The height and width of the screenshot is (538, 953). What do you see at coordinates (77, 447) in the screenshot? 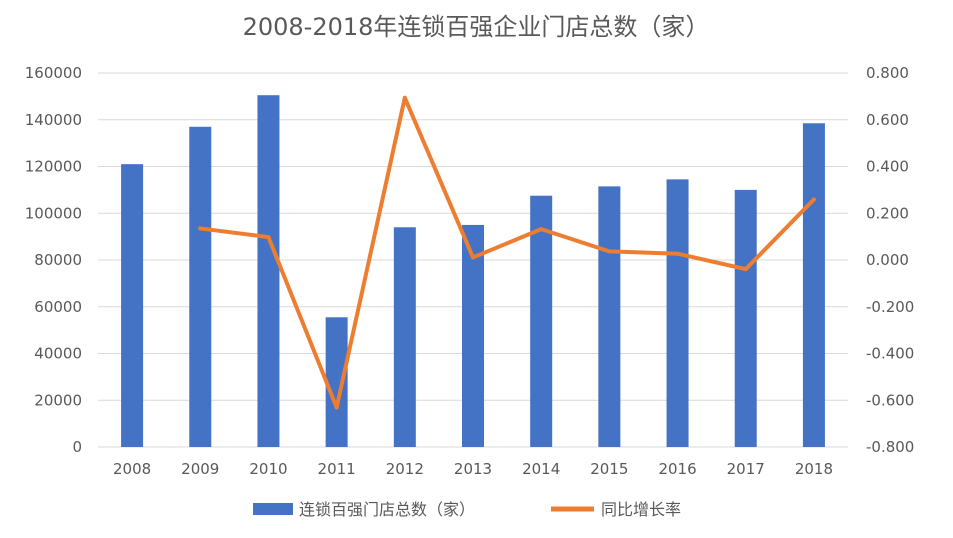
I see `left-tick-label: 0` at bounding box center [77, 447].